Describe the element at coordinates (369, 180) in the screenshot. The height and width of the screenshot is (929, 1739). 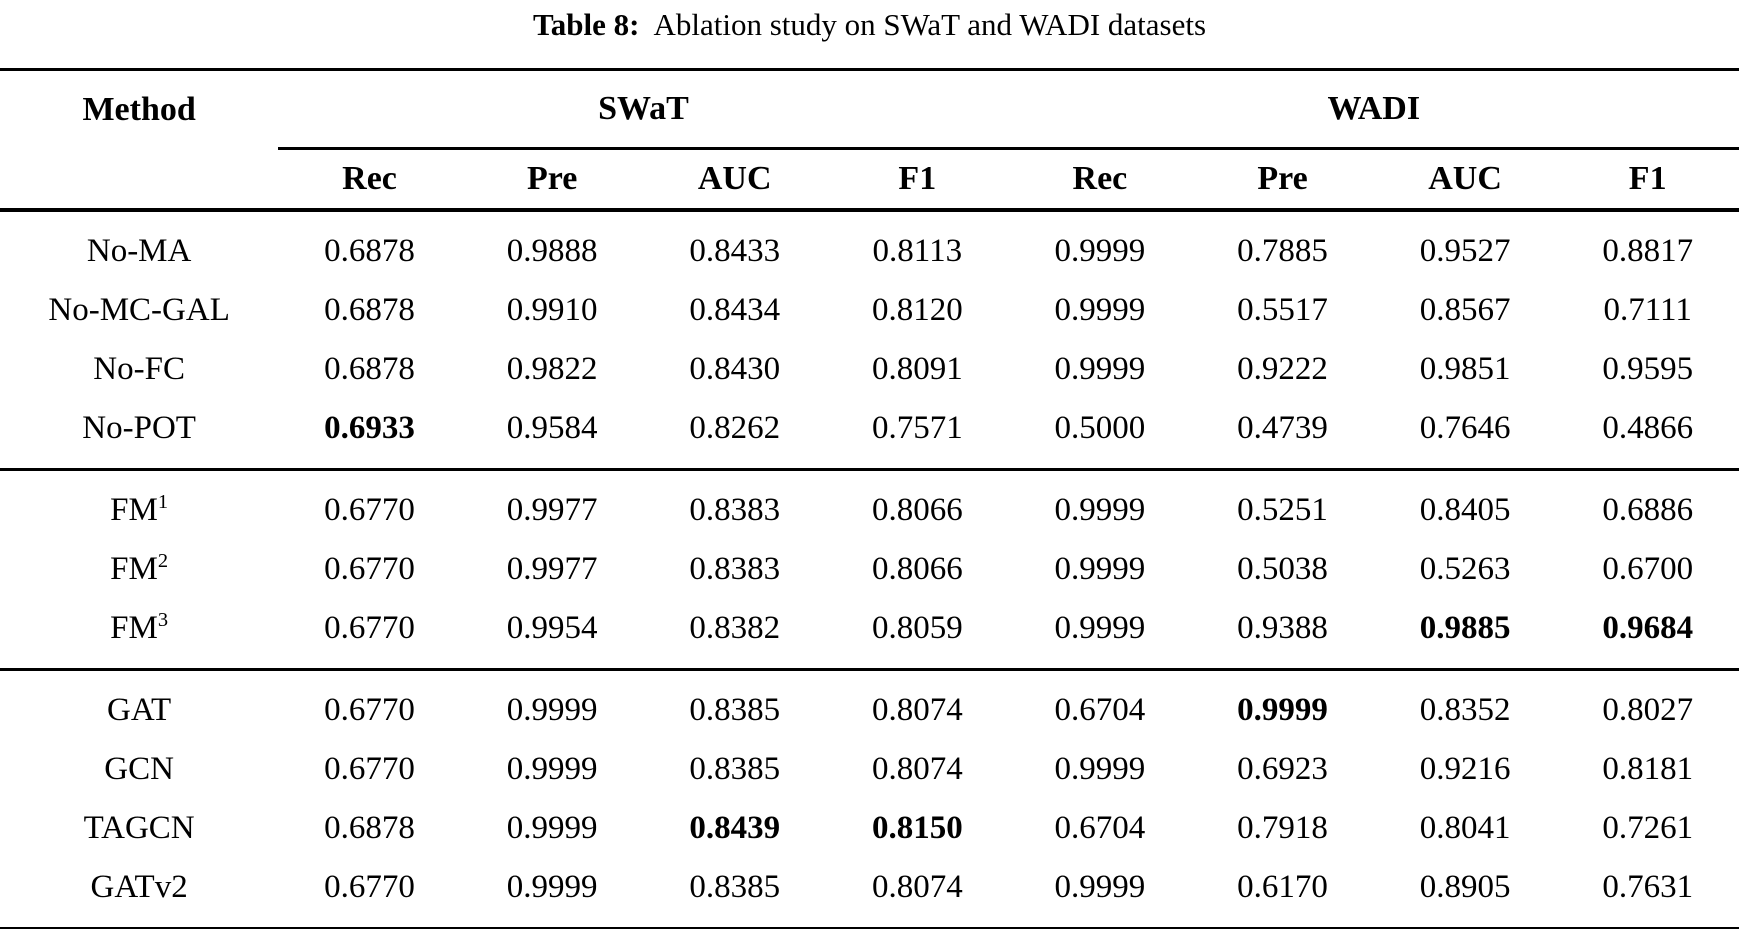
I see `metric-header-swat-rec: Rec` at that location.